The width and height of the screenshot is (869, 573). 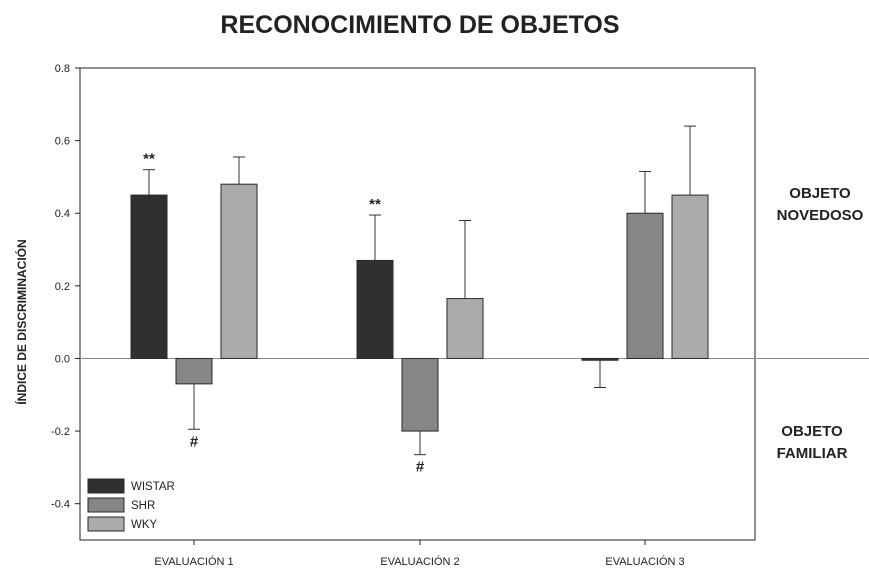 What do you see at coordinates (106, 524) in the screenshot?
I see `legend-swatch-wky` at bounding box center [106, 524].